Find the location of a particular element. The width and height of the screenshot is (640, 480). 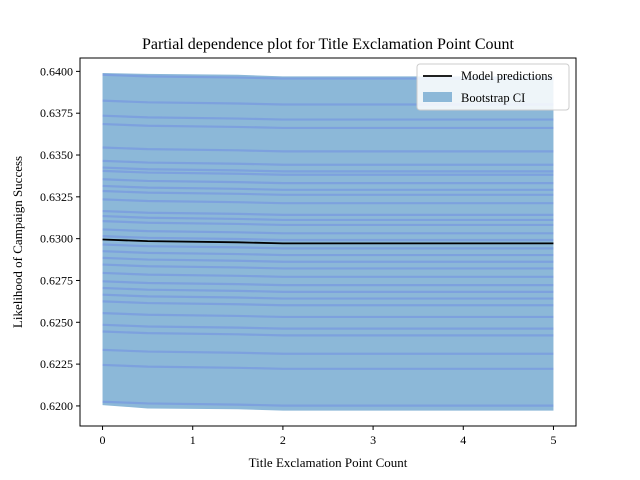

legend-bootstrap-ci-swatch is located at coordinates (437, 97).